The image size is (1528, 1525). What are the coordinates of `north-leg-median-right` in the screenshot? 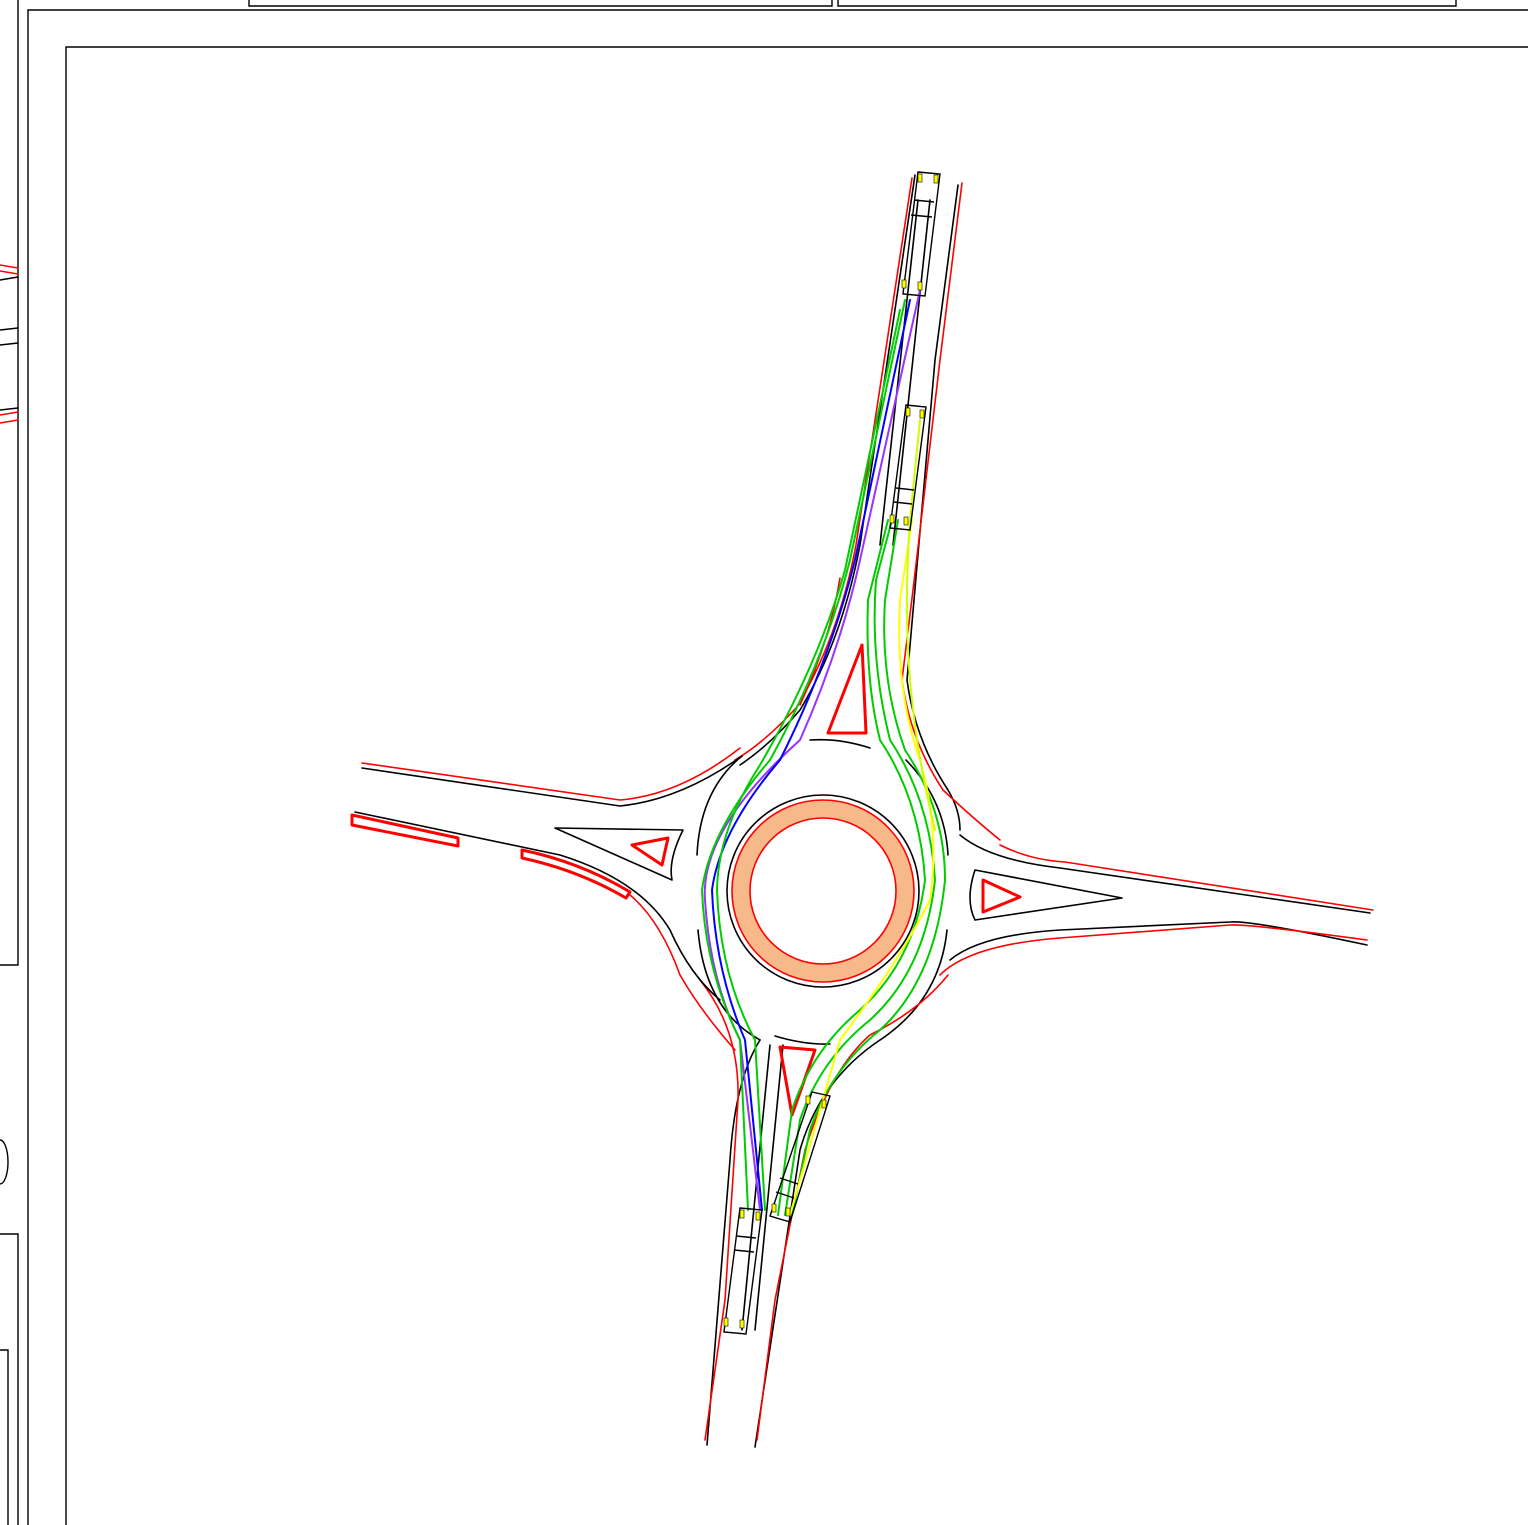 It's located at (911, 372).